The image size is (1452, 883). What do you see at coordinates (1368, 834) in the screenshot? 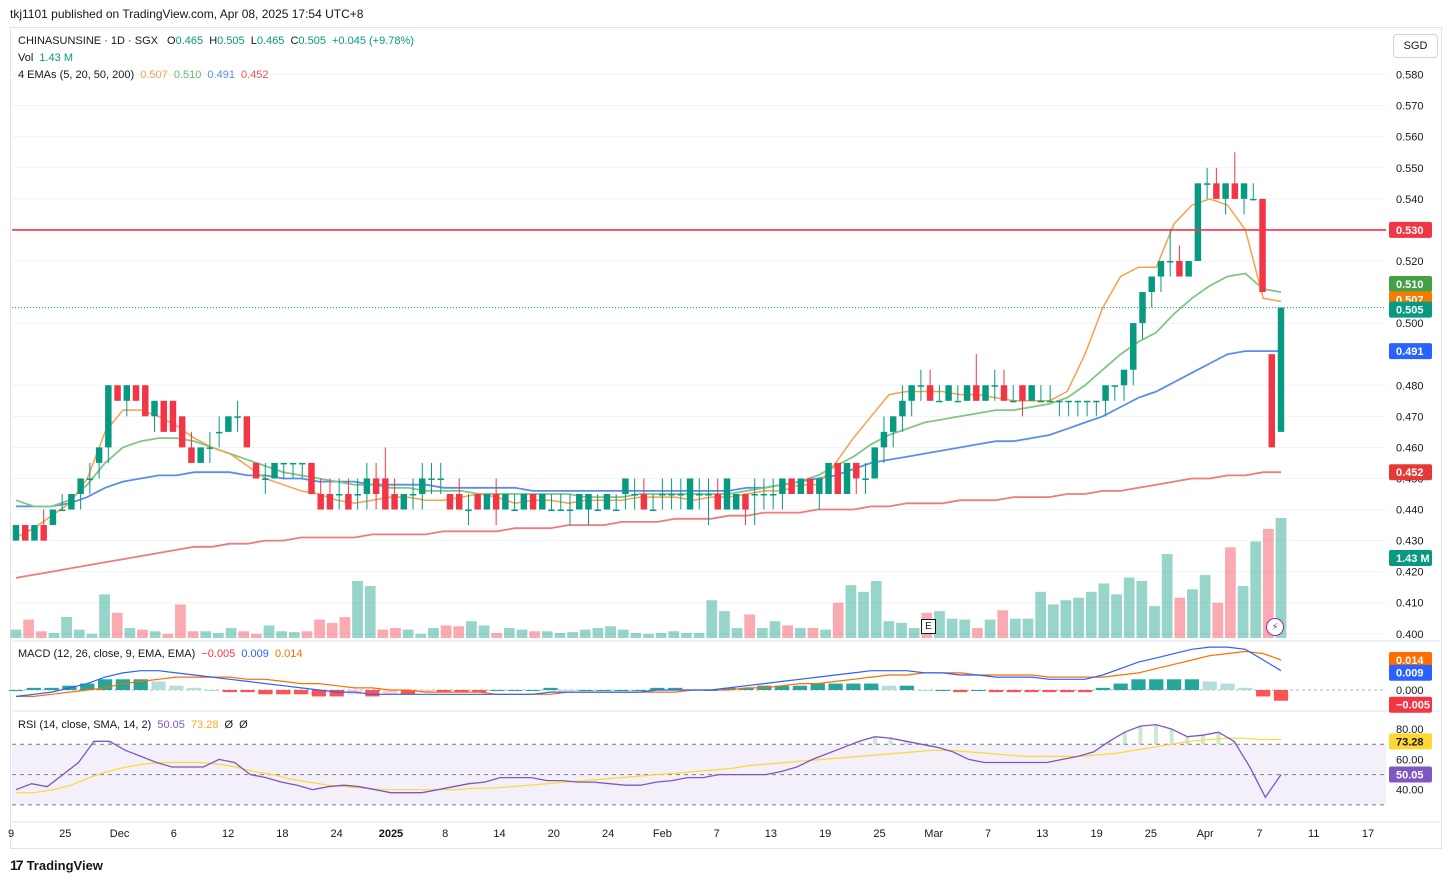
I see `time-tick-label: 17` at bounding box center [1368, 834].